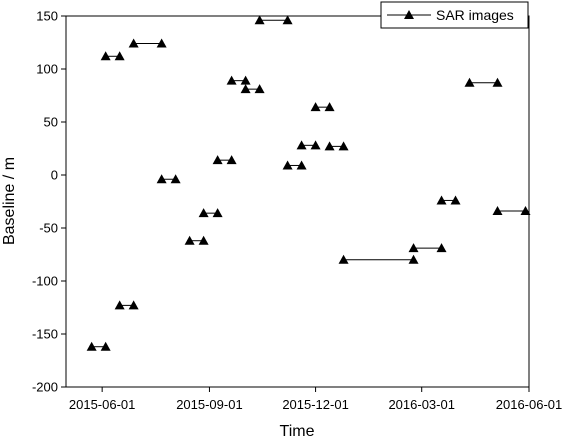 The image size is (566, 443). What do you see at coordinates (45, 387) in the screenshot?
I see `y-tick-label: -200` at bounding box center [45, 387].